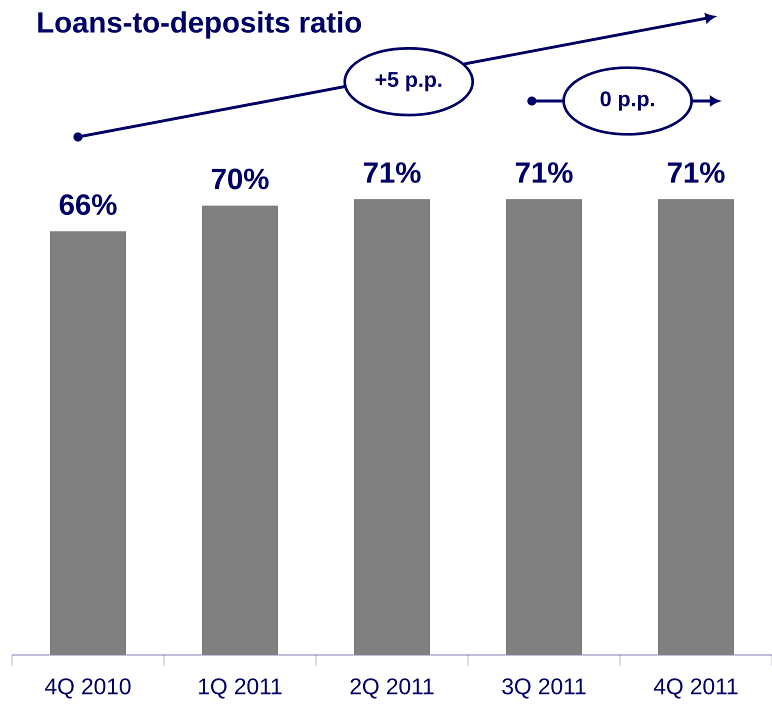  I want to click on text: 0 p.p., so click(627, 101).